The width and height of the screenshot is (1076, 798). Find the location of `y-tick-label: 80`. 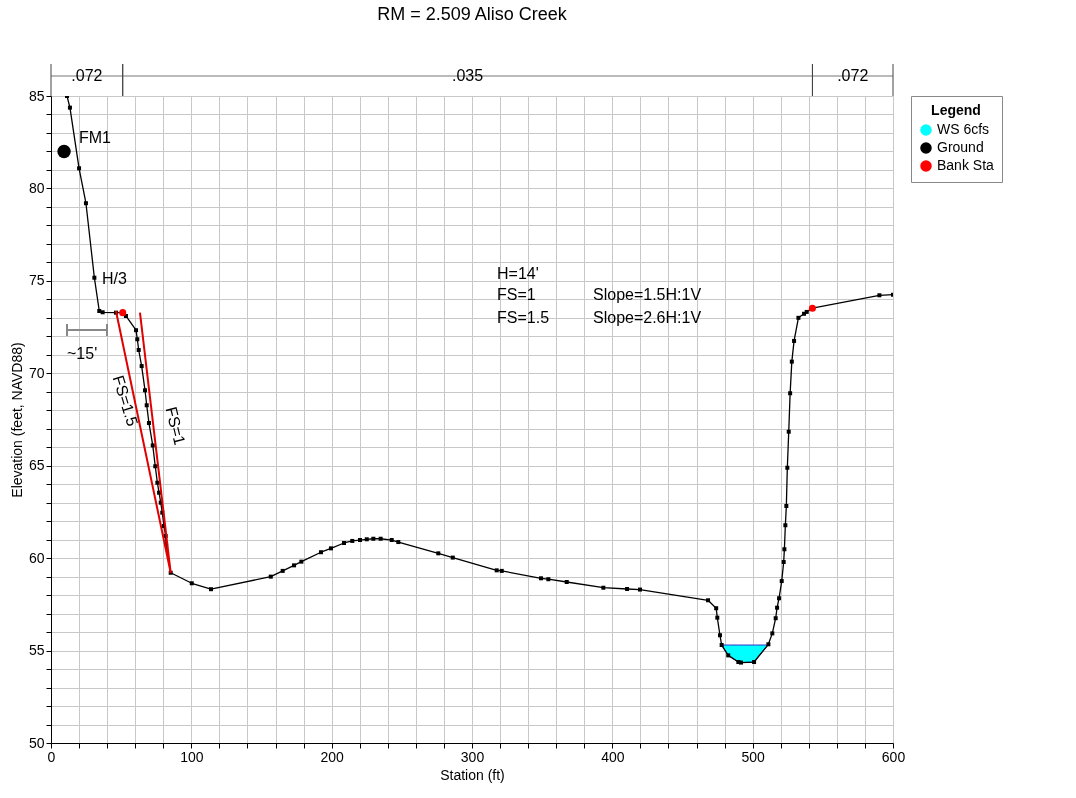

y-tick-label: 80 is located at coordinates (36, 187).